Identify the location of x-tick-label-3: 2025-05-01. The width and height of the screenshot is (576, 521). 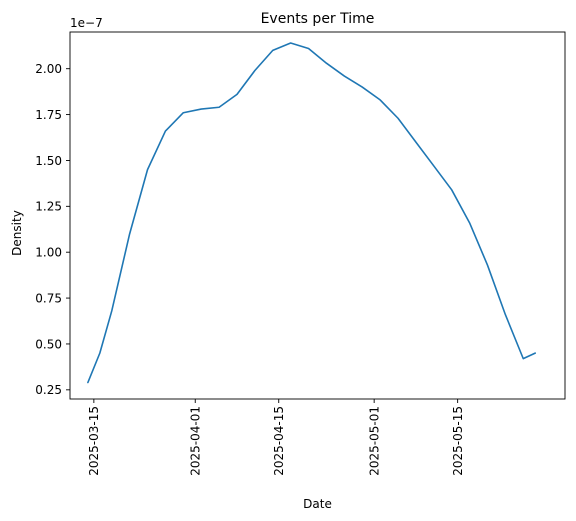
(374, 441).